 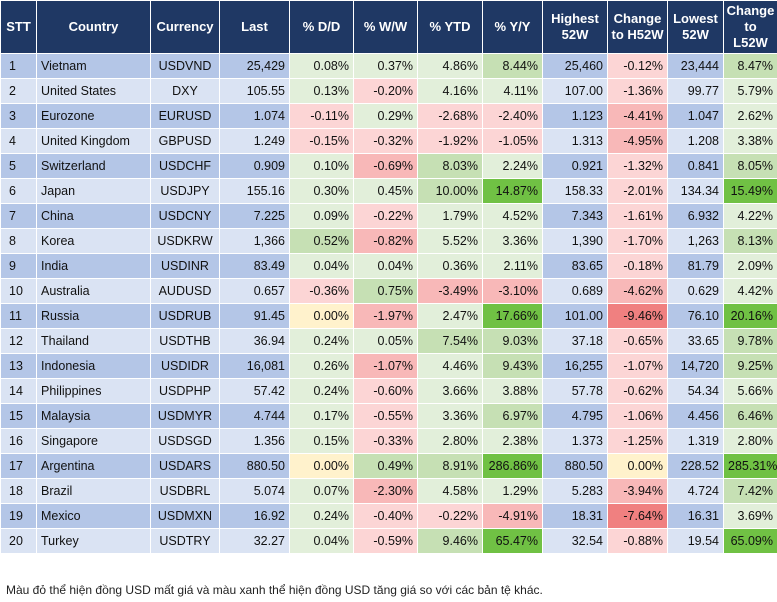 I want to click on cell-l52: 228.52, so click(x=695, y=466).